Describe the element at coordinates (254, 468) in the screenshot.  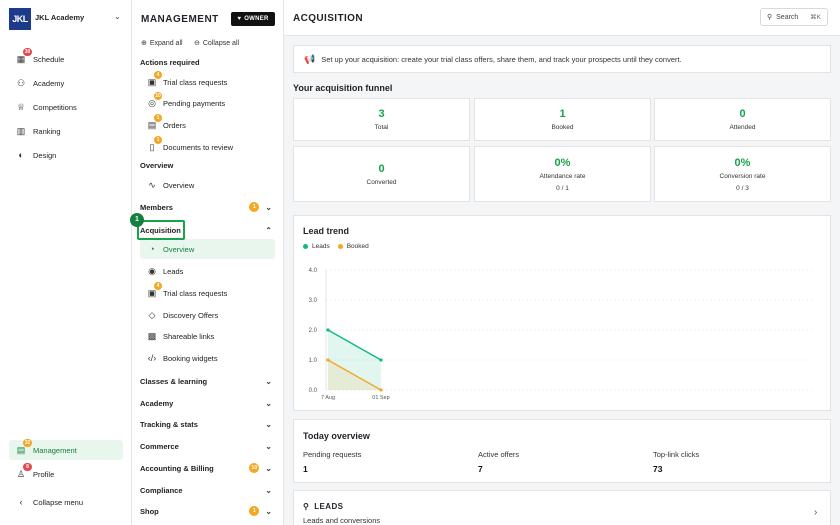
I see `accounting-count-badge: 10` at that location.